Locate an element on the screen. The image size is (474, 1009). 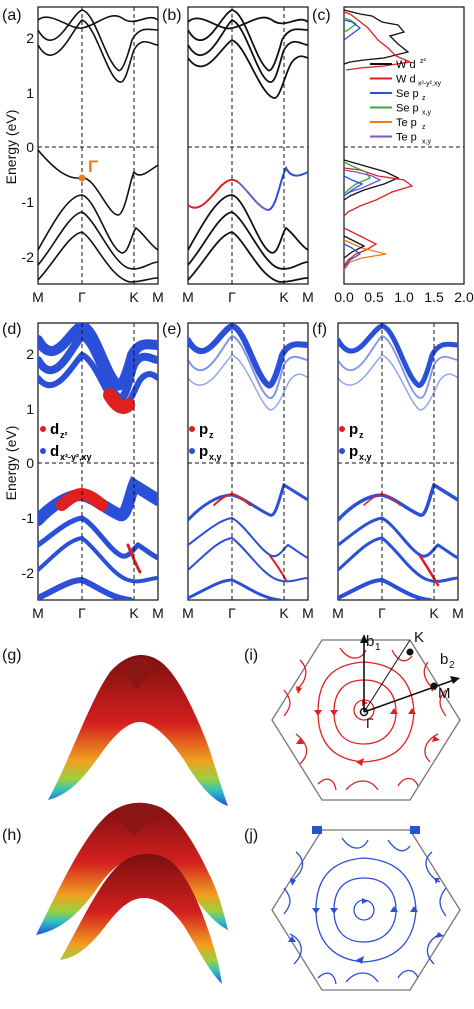
panel-i-reciprocal-vectors is located at coordinates (409, 675).